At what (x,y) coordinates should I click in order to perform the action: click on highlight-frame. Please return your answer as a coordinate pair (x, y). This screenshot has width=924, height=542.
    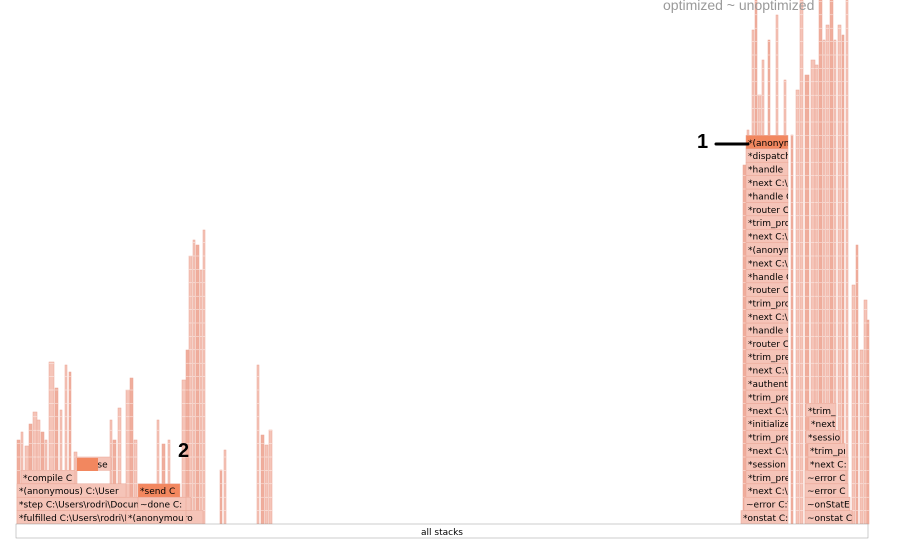
    Looking at the image, I should click on (87, 464).